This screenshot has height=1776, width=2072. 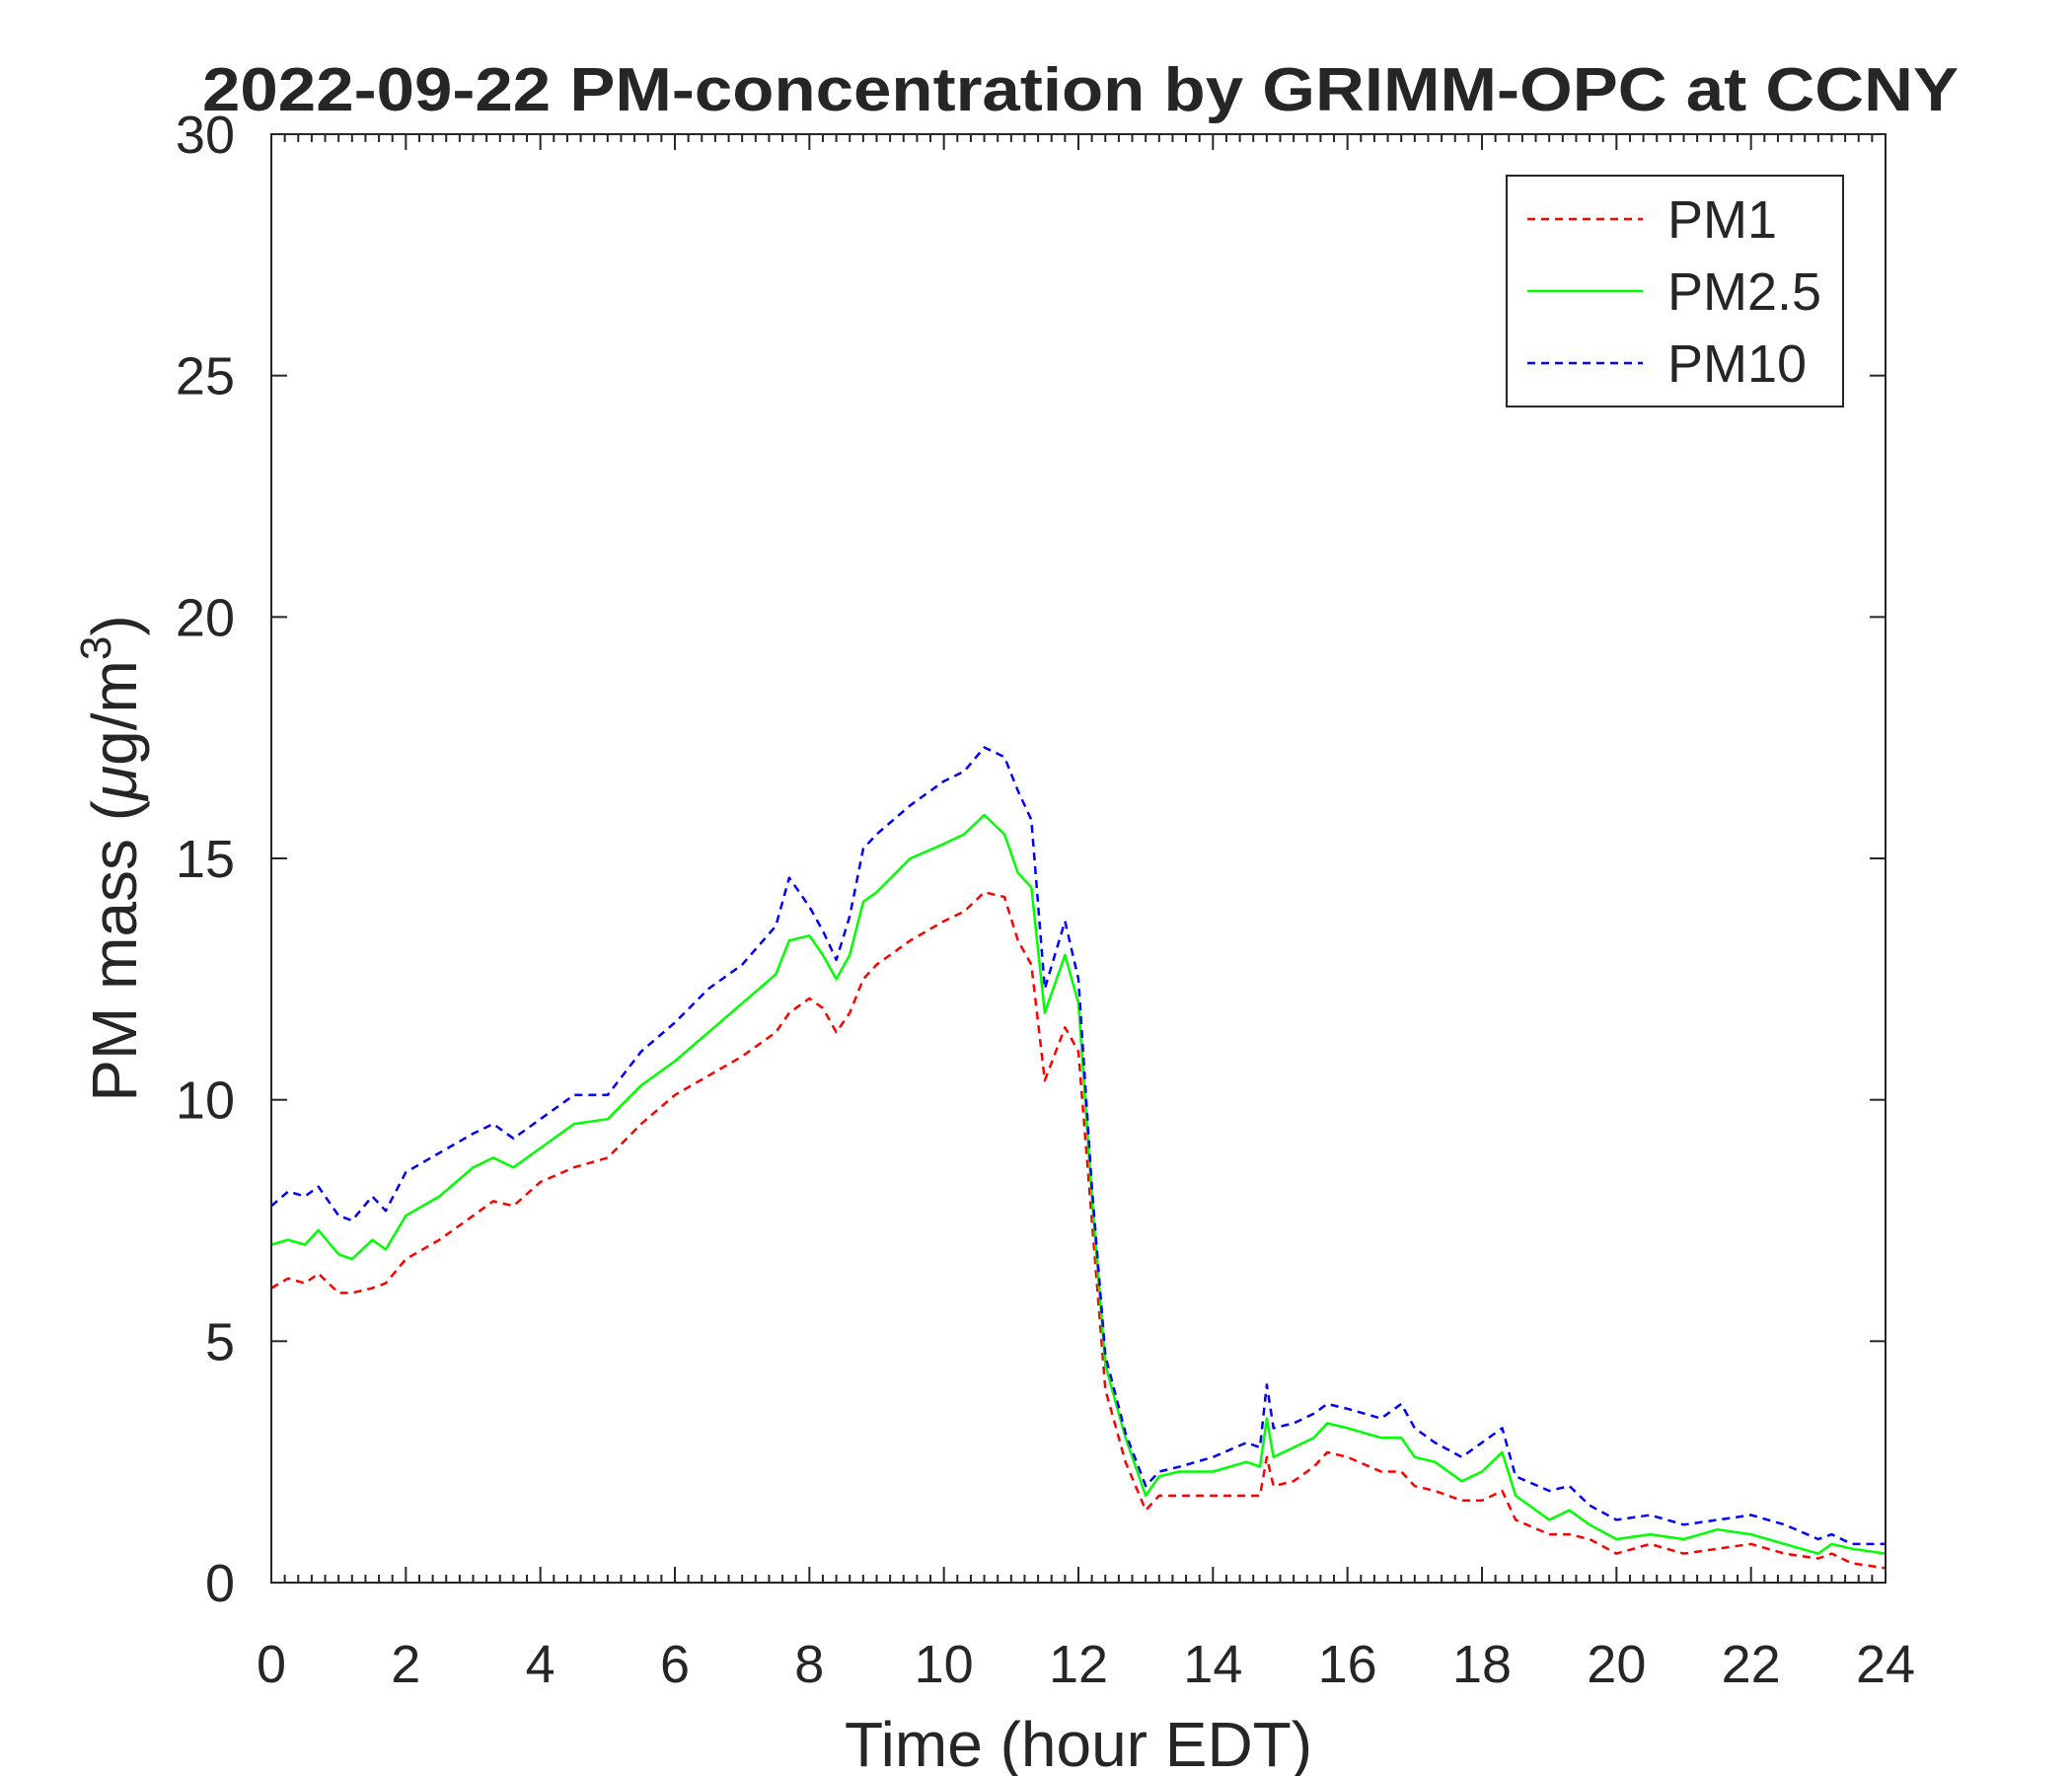 I want to click on y-label-main: PM mass (, so click(x=115, y=951).